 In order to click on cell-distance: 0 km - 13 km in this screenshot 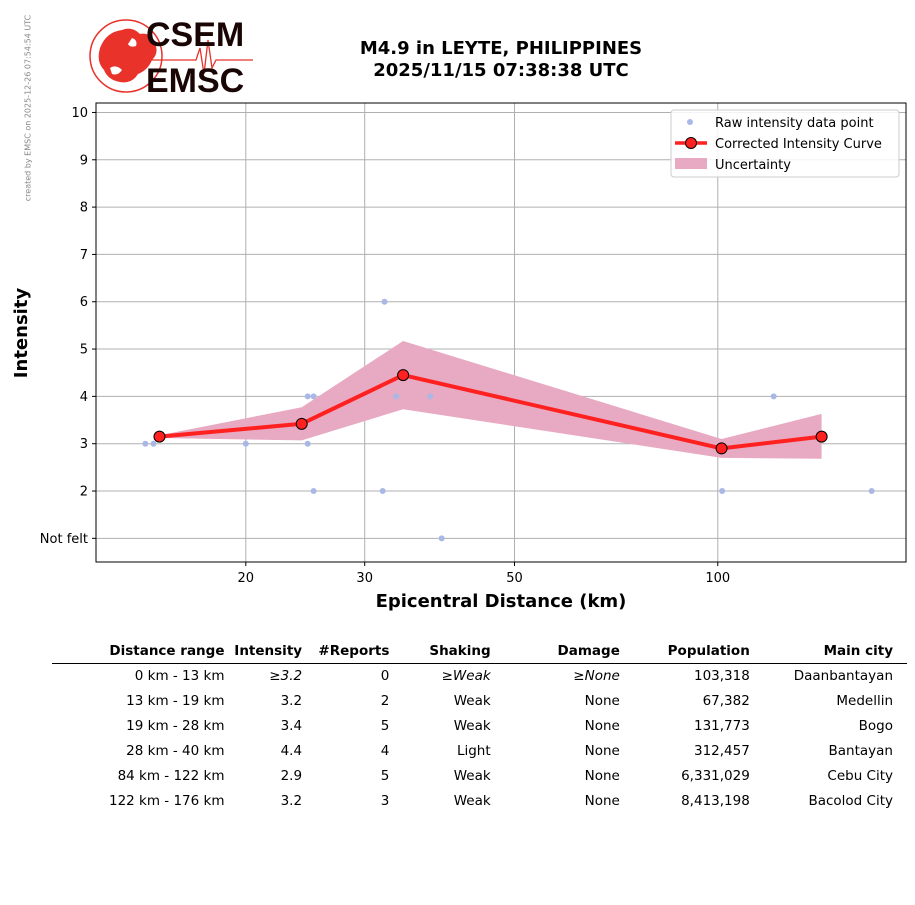, I will do `click(179, 676)`.